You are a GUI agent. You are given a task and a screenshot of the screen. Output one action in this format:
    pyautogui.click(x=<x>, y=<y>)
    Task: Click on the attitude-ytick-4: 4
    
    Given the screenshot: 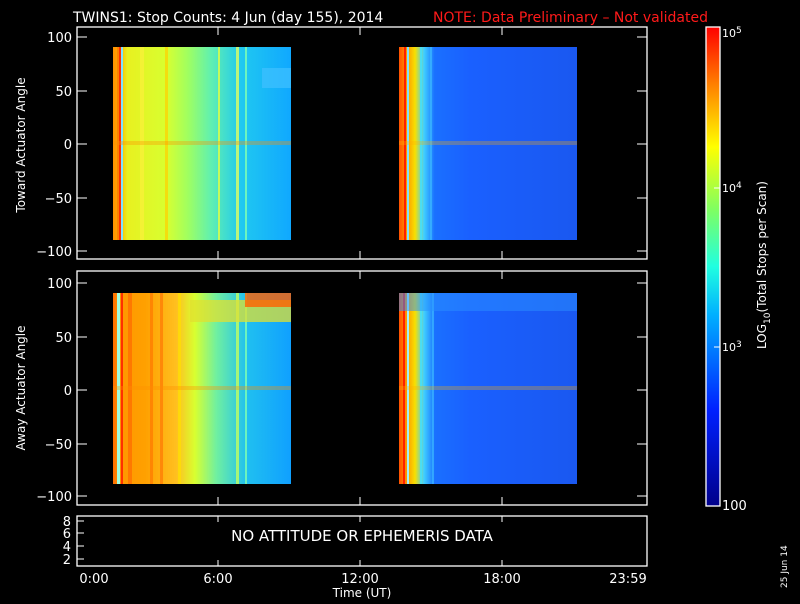 What is the action you would take?
    pyautogui.click(x=67, y=547)
    